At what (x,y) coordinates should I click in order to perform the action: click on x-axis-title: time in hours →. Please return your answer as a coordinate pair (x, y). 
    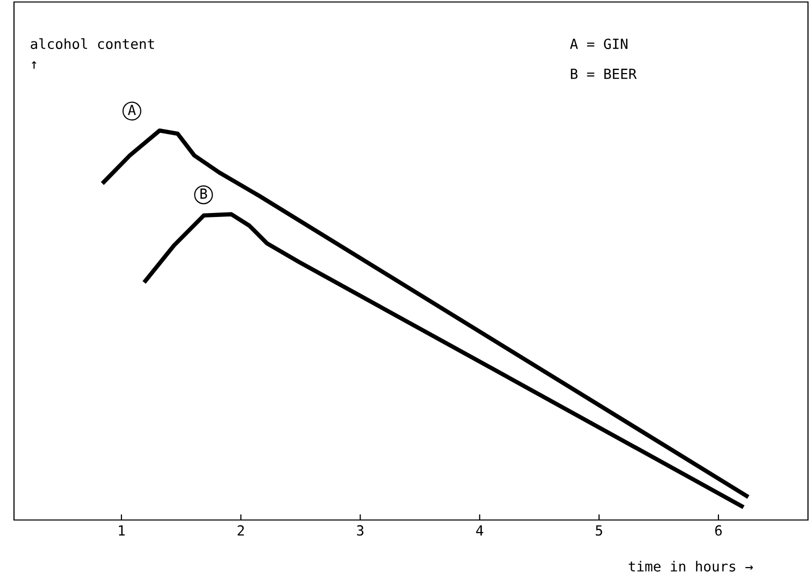
    Looking at the image, I should click on (690, 566).